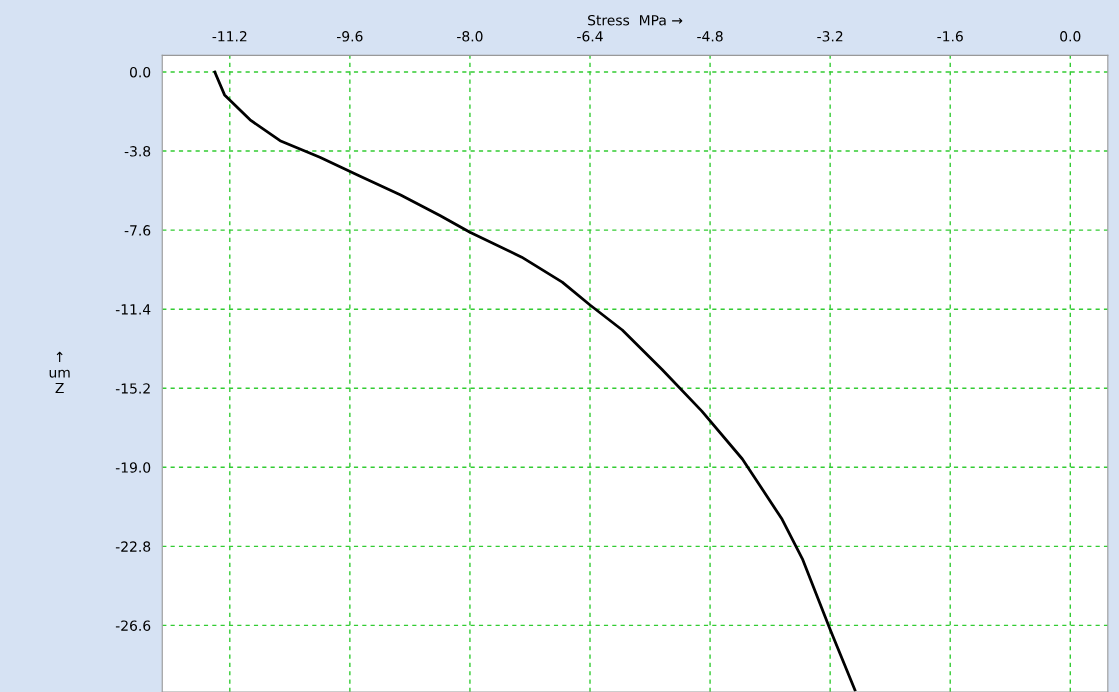  I want to click on y-tick-label: 0.0, so click(140, 72).